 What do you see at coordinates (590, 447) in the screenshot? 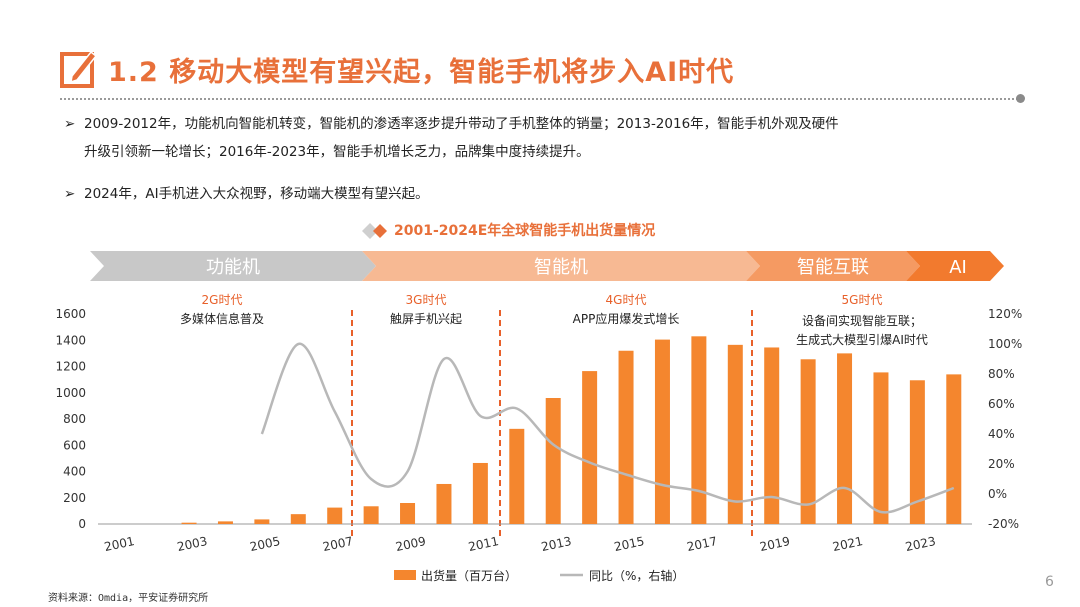
I see `bar-2014` at bounding box center [590, 447].